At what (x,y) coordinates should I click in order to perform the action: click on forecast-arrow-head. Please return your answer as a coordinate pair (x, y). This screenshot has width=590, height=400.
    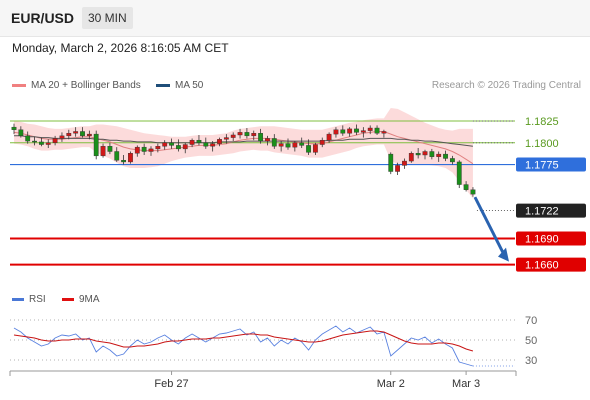
    Looking at the image, I should click on (503, 254).